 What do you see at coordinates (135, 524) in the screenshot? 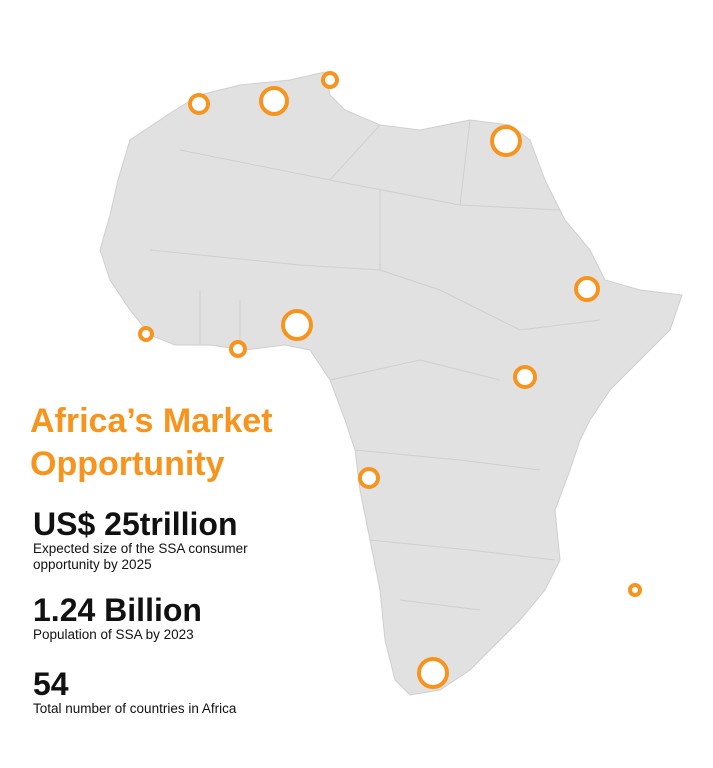
I see `stat-value: US$ 25trillion` at bounding box center [135, 524].